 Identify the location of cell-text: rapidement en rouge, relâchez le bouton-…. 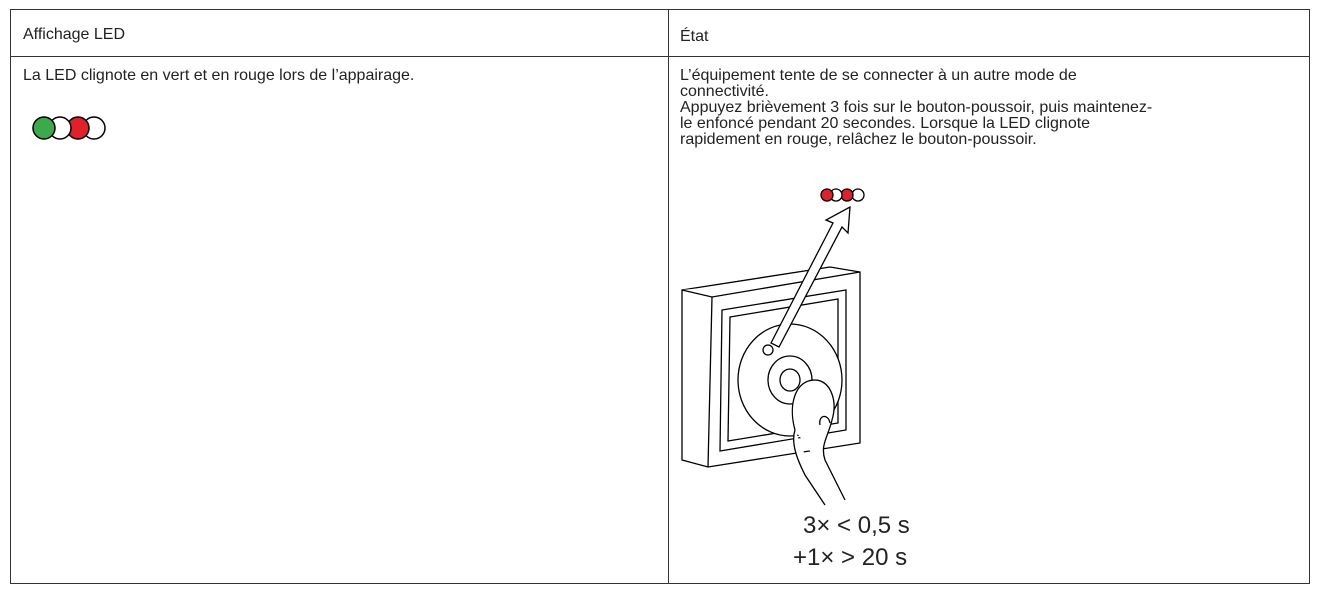
(858, 139).